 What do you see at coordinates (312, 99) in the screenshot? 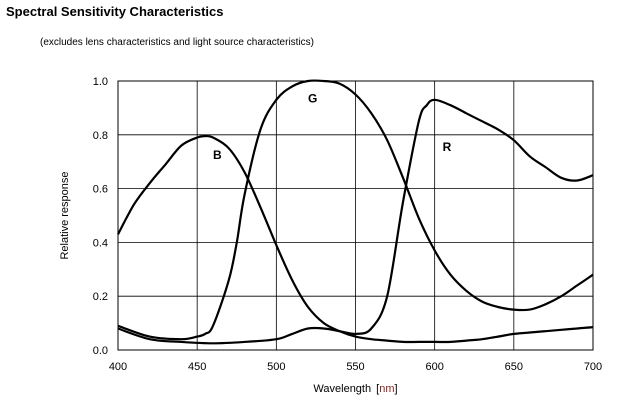
I see `series-label-g: G` at bounding box center [312, 99].